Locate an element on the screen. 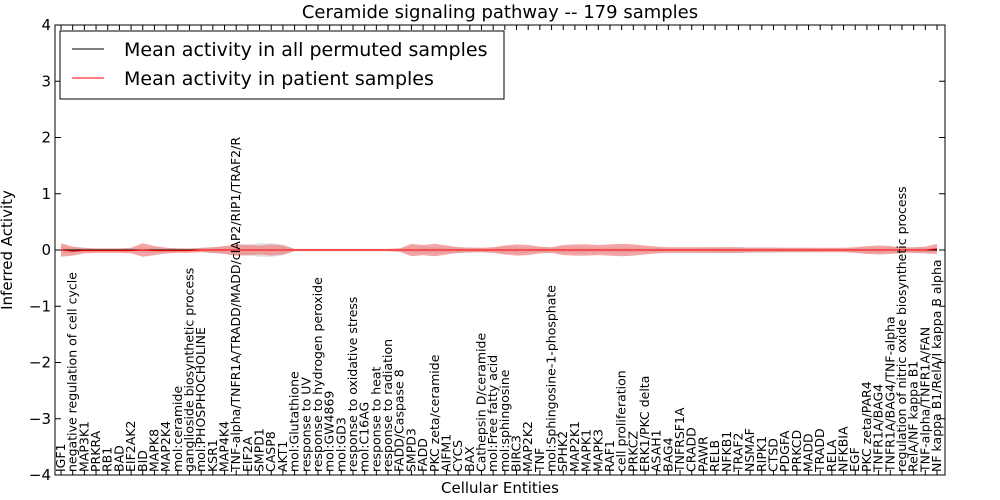 Image resolution: width=1000 pixels, height=500 pixels. x-category-label: IGF1 is located at coordinates (60, 457).